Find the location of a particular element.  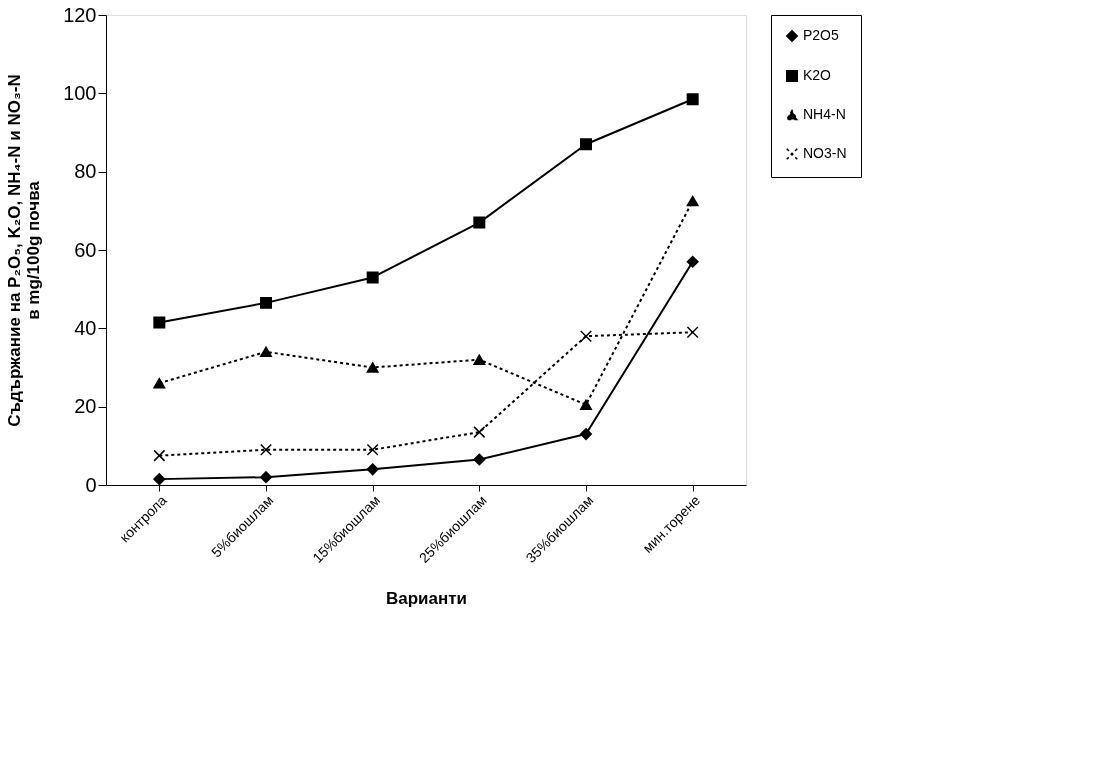

y-tick-label: 0 is located at coordinates (91, 484).